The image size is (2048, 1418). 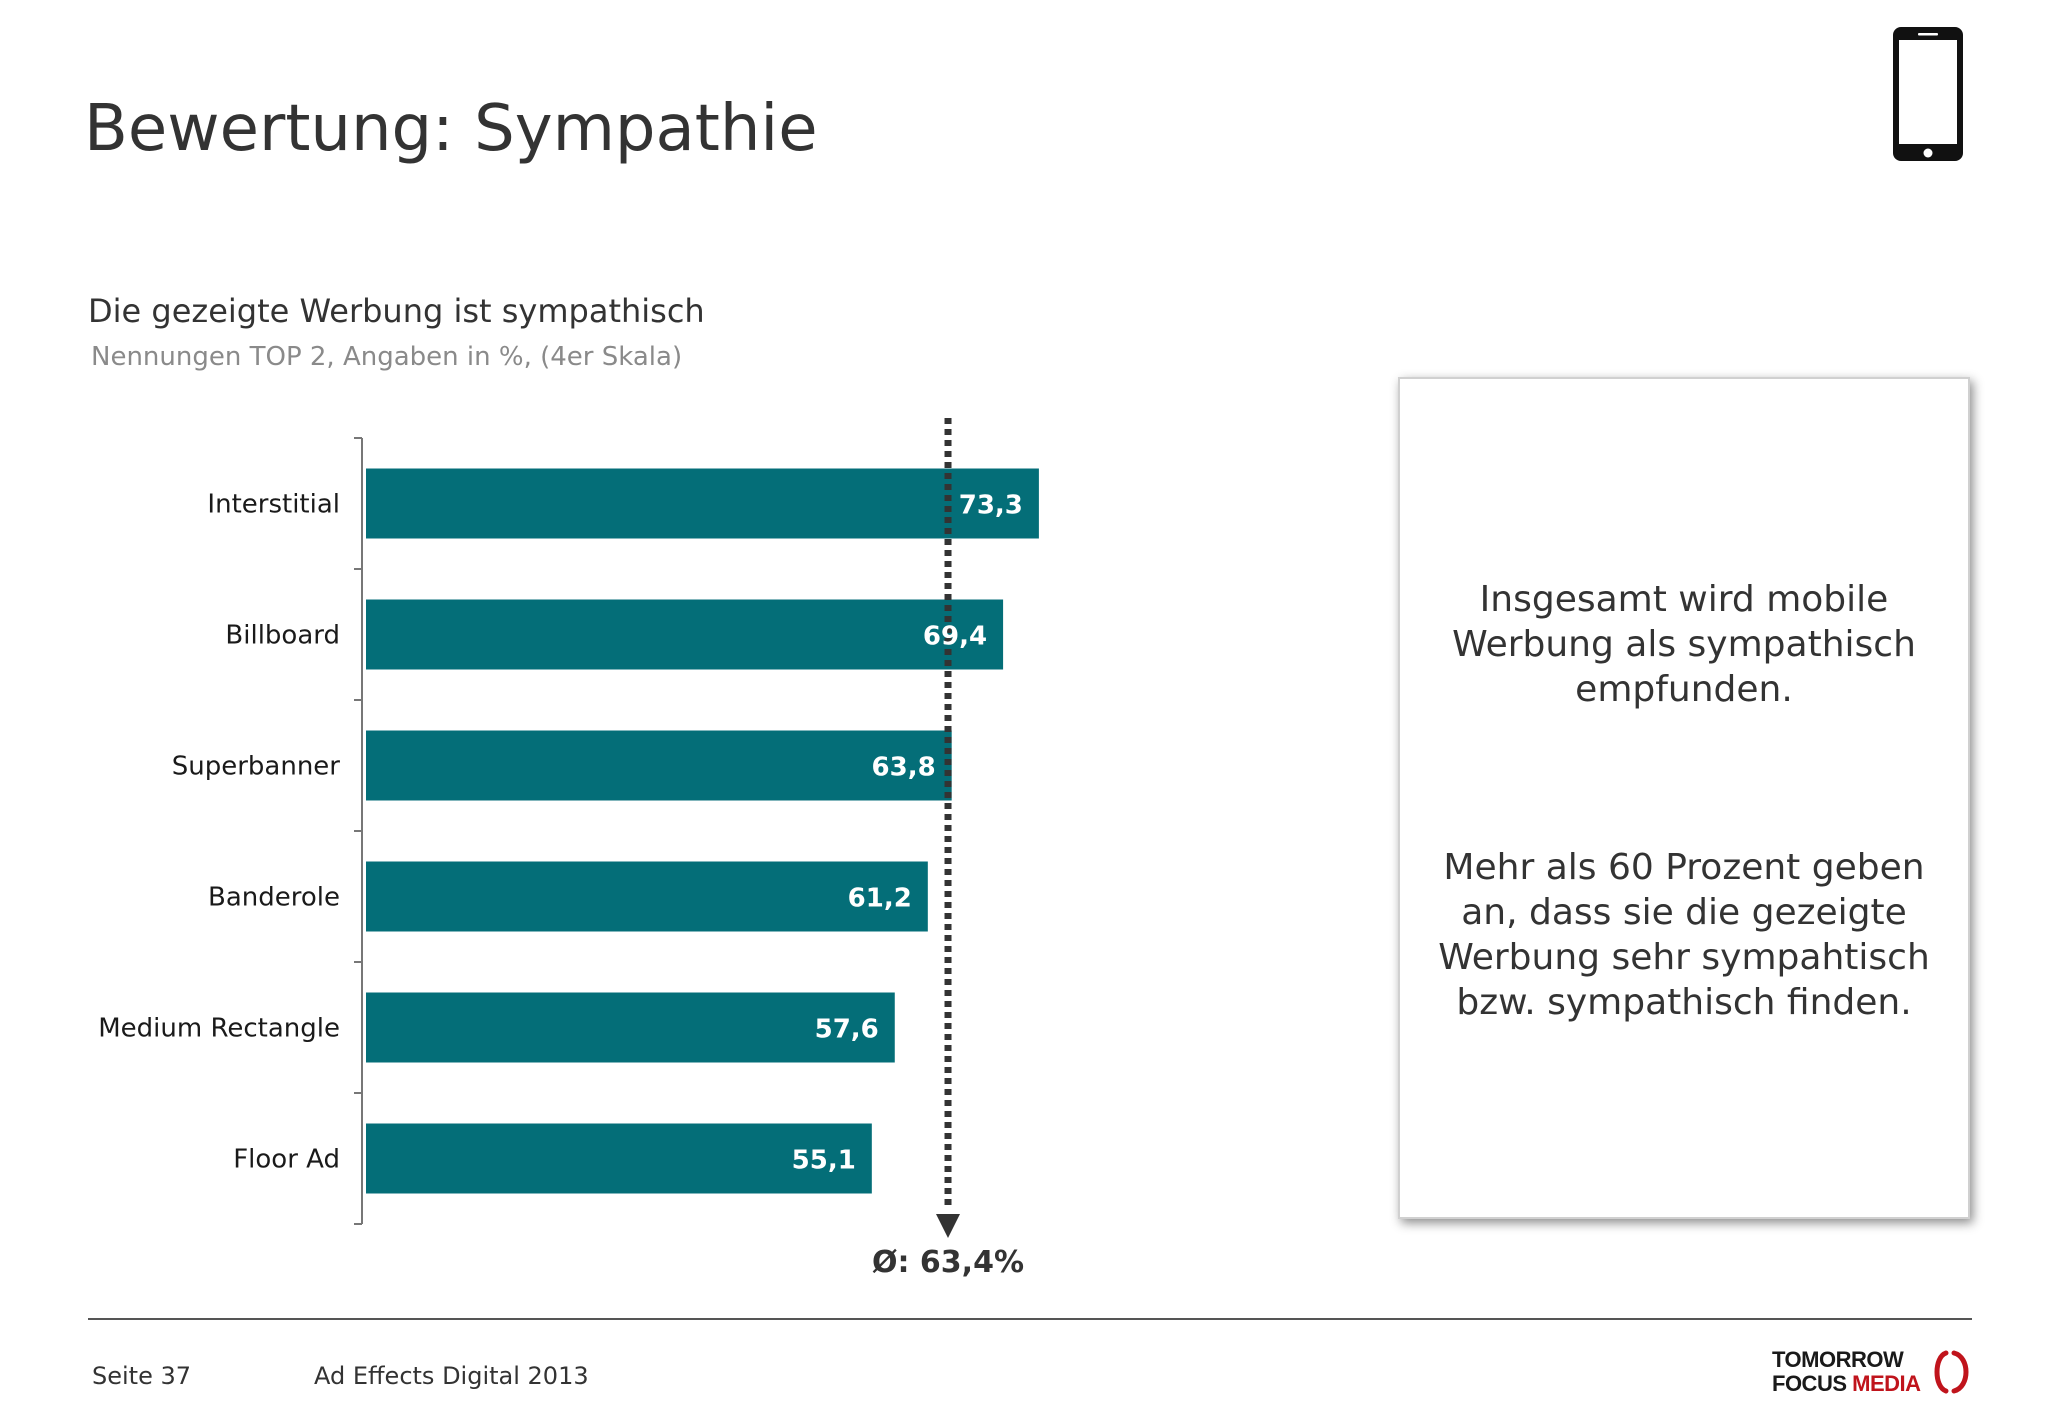 I want to click on value-label: 55,1, so click(x=824, y=1161).